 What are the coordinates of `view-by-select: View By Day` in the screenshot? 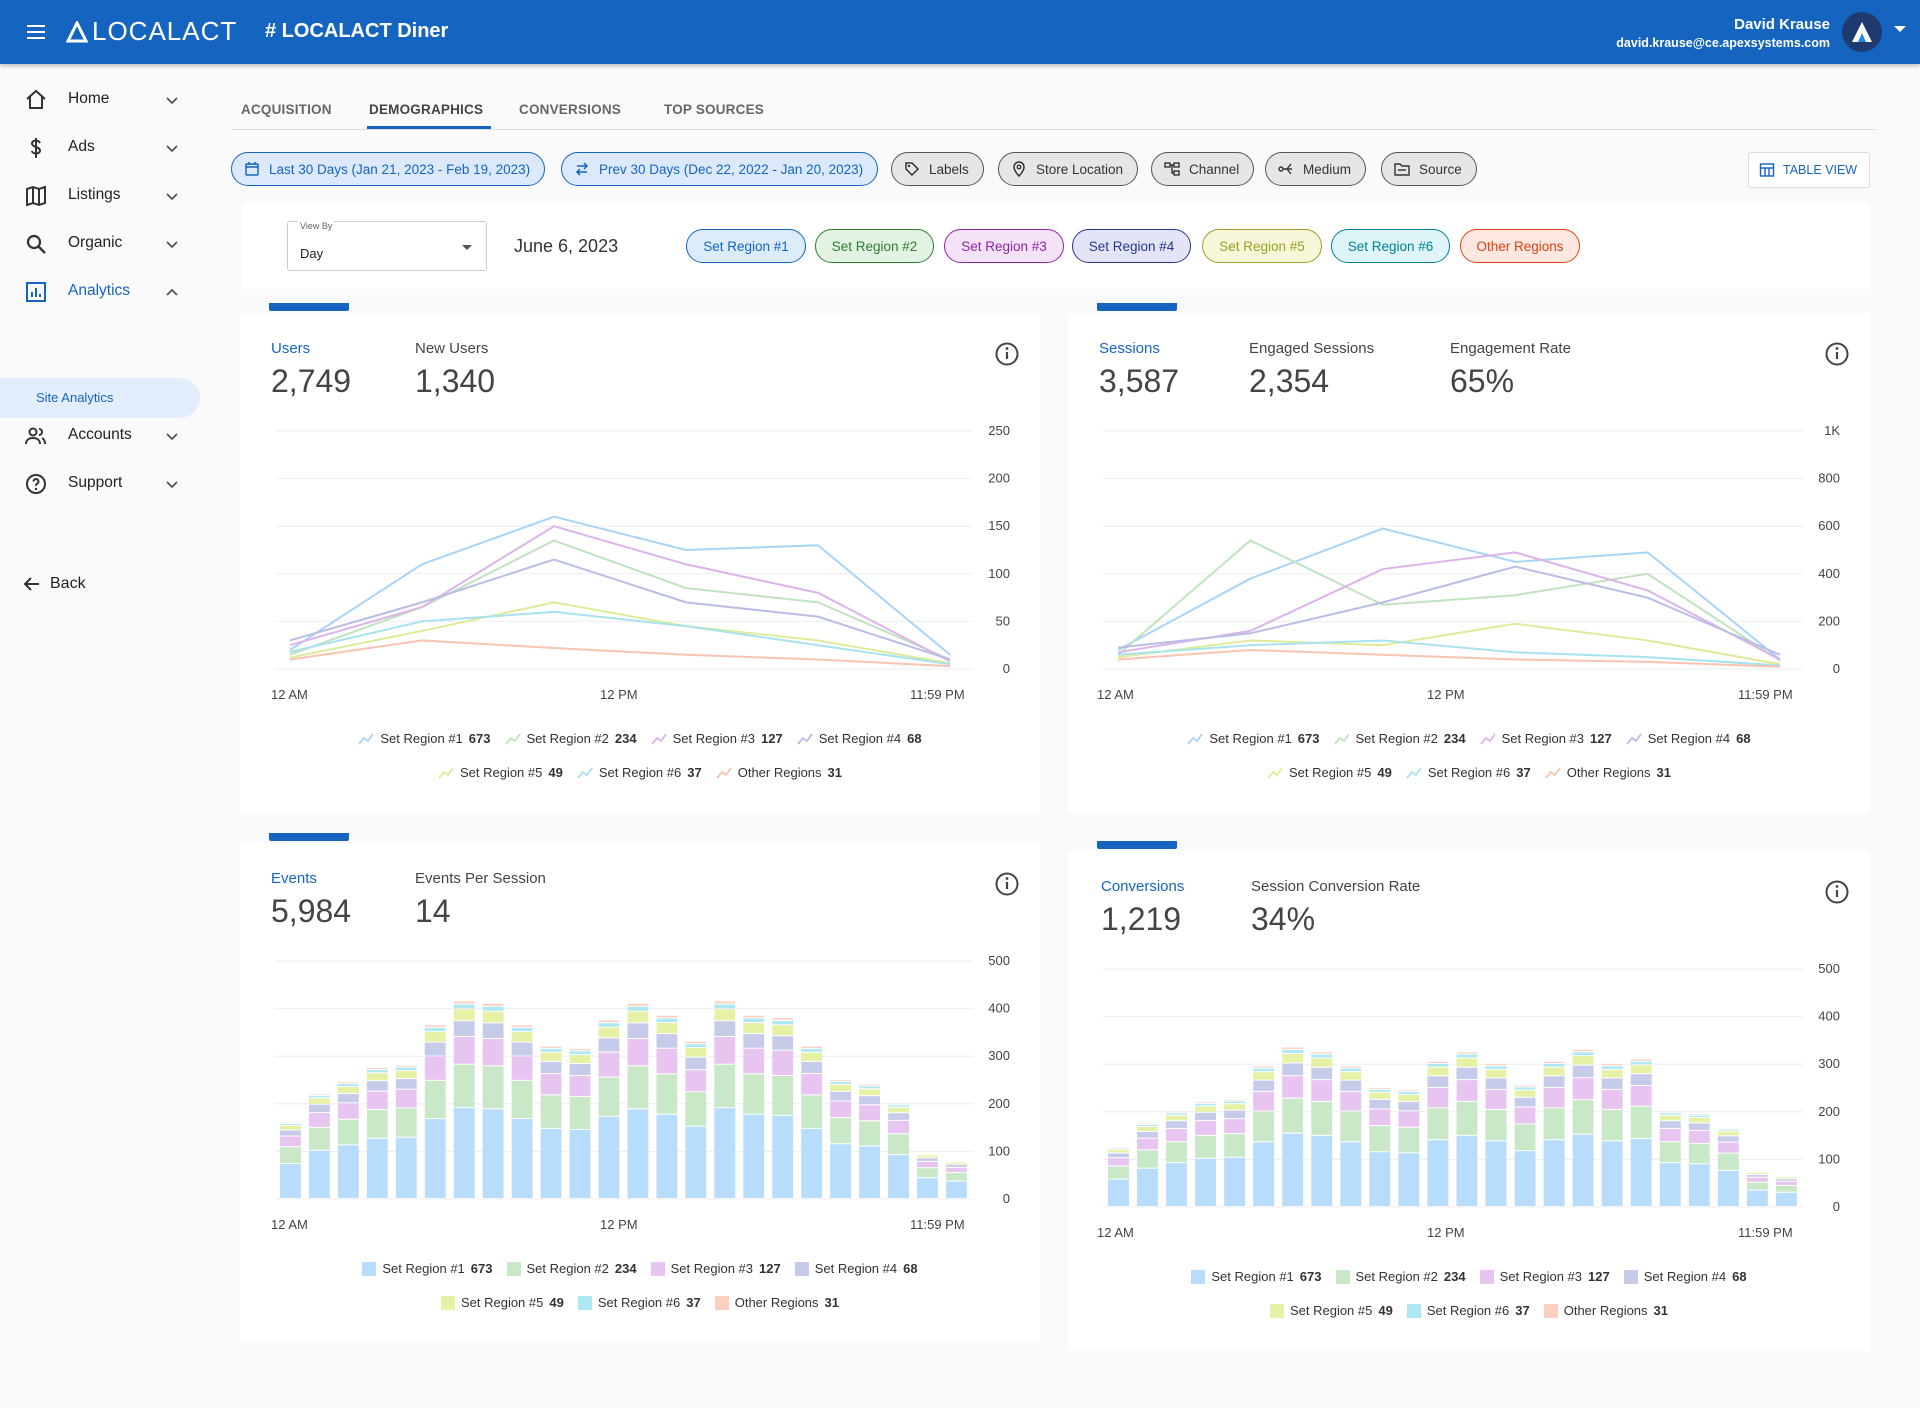 It's located at (387, 246).